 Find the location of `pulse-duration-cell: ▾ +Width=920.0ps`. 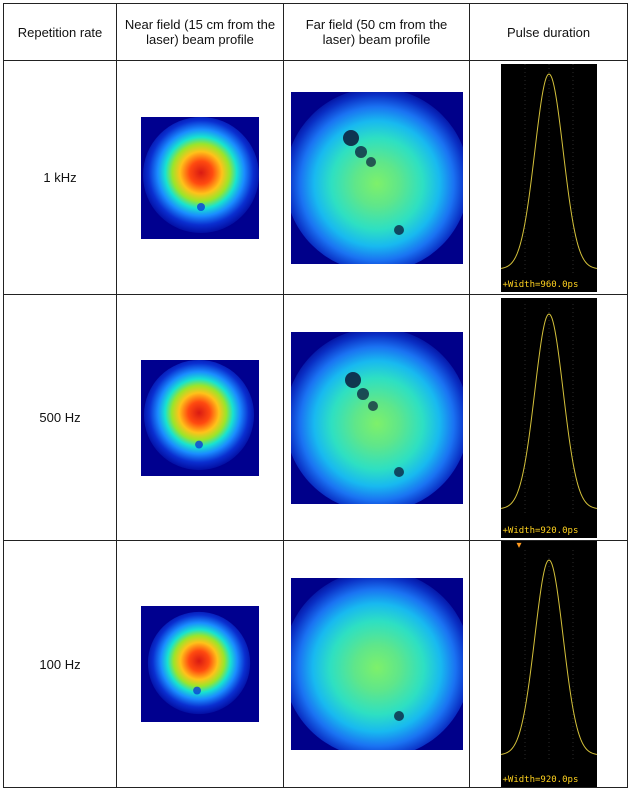

pulse-duration-cell: ▾ +Width=920.0ps is located at coordinates (548, 664).